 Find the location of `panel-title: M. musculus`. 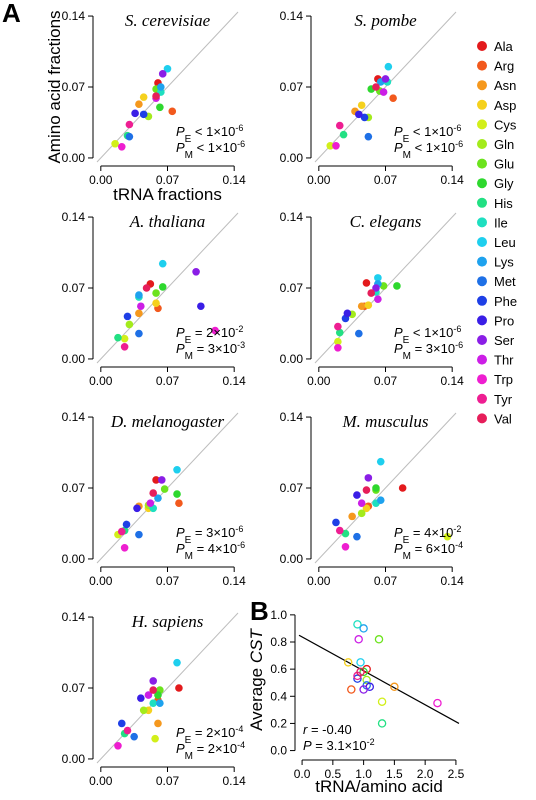

panel-title: M. musculus is located at coordinates (385, 421).